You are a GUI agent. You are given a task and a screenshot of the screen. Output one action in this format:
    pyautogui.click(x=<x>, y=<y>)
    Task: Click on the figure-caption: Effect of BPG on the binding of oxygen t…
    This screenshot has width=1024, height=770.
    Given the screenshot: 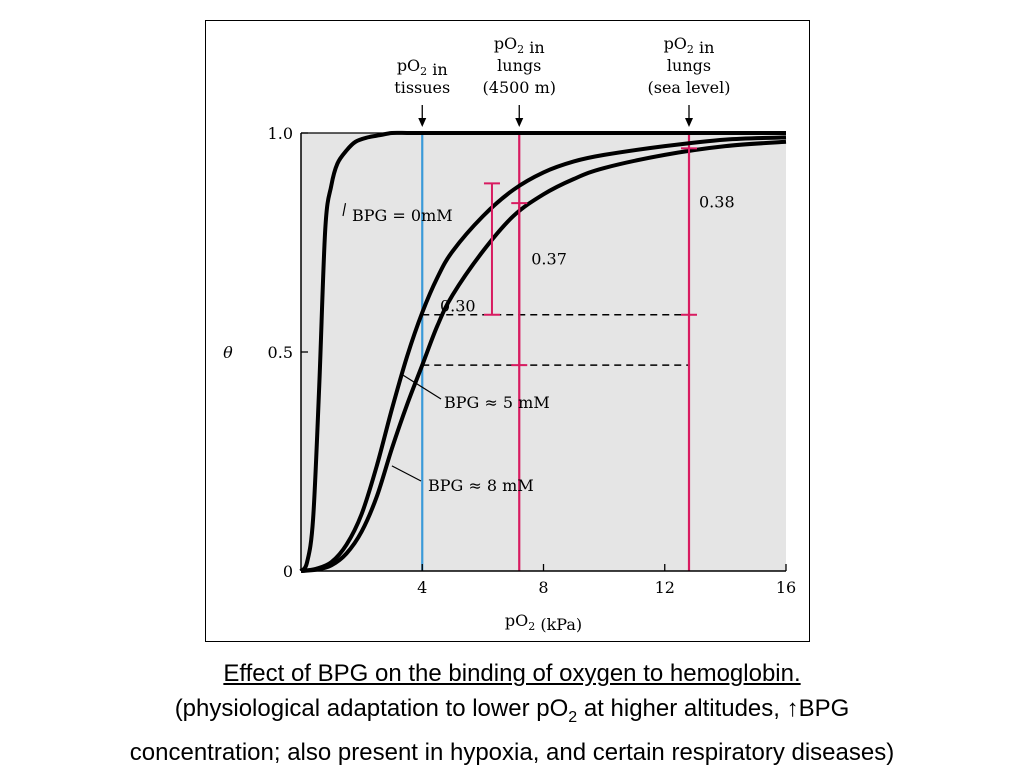 What is the action you would take?
    pyautogui.click(x=512, y=713)
    